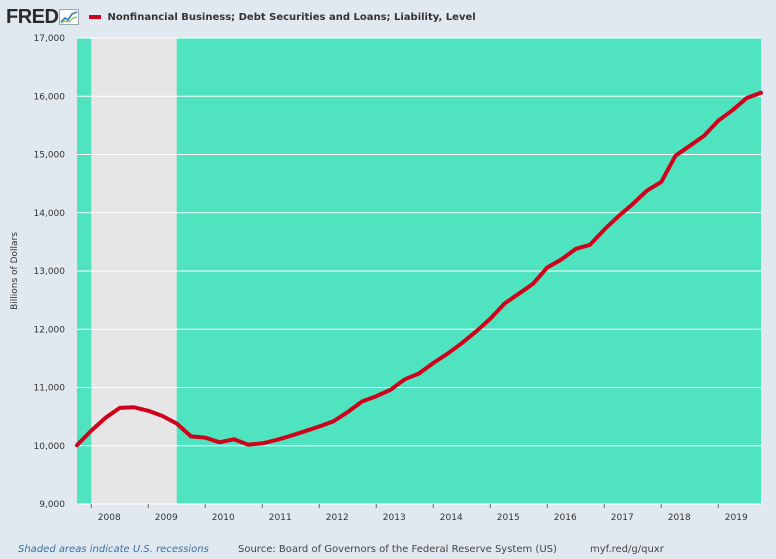  Describe the element at coordinates (679, 518) in the screenshot. I see `x-tick-label: 2018` at that location.